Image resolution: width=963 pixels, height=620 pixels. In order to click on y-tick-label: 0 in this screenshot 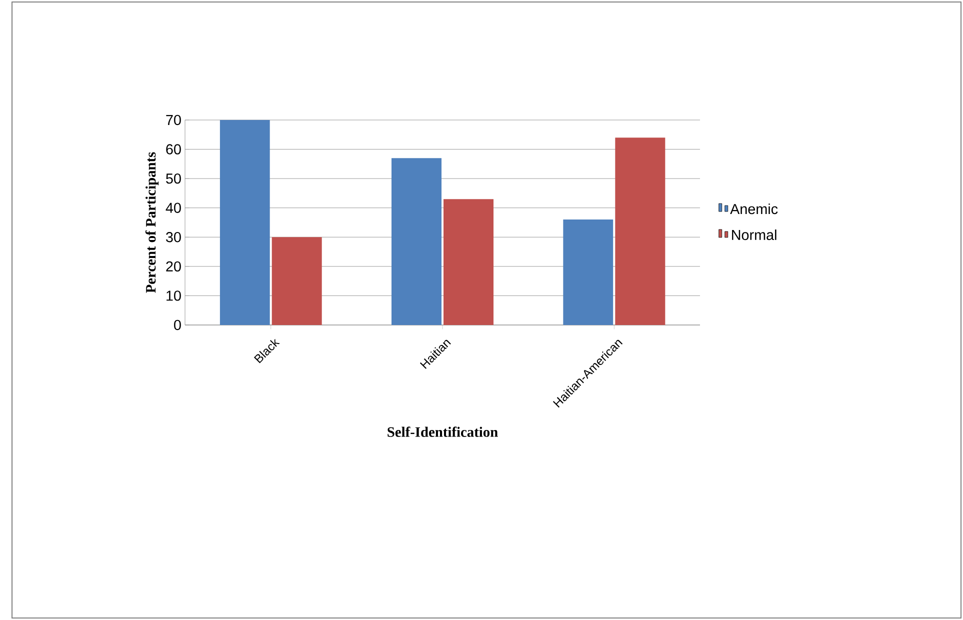, I will do `click(177, 325)`.